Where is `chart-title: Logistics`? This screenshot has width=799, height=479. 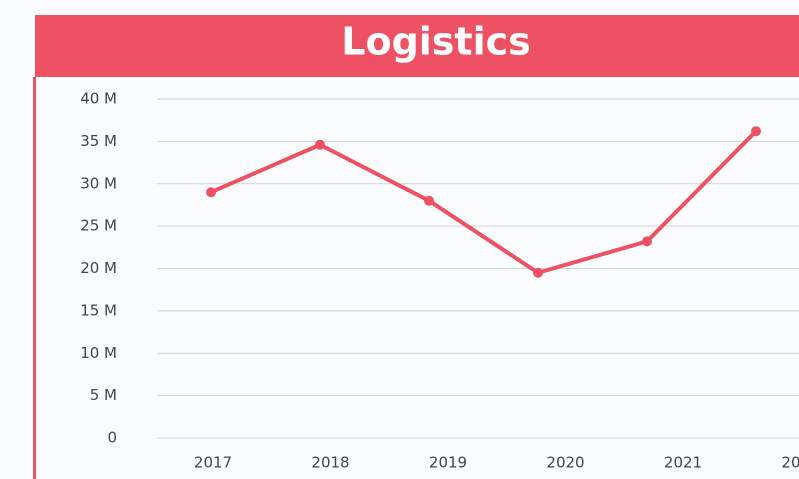
chart-title: Logistics is located at coordinates (436, 42).